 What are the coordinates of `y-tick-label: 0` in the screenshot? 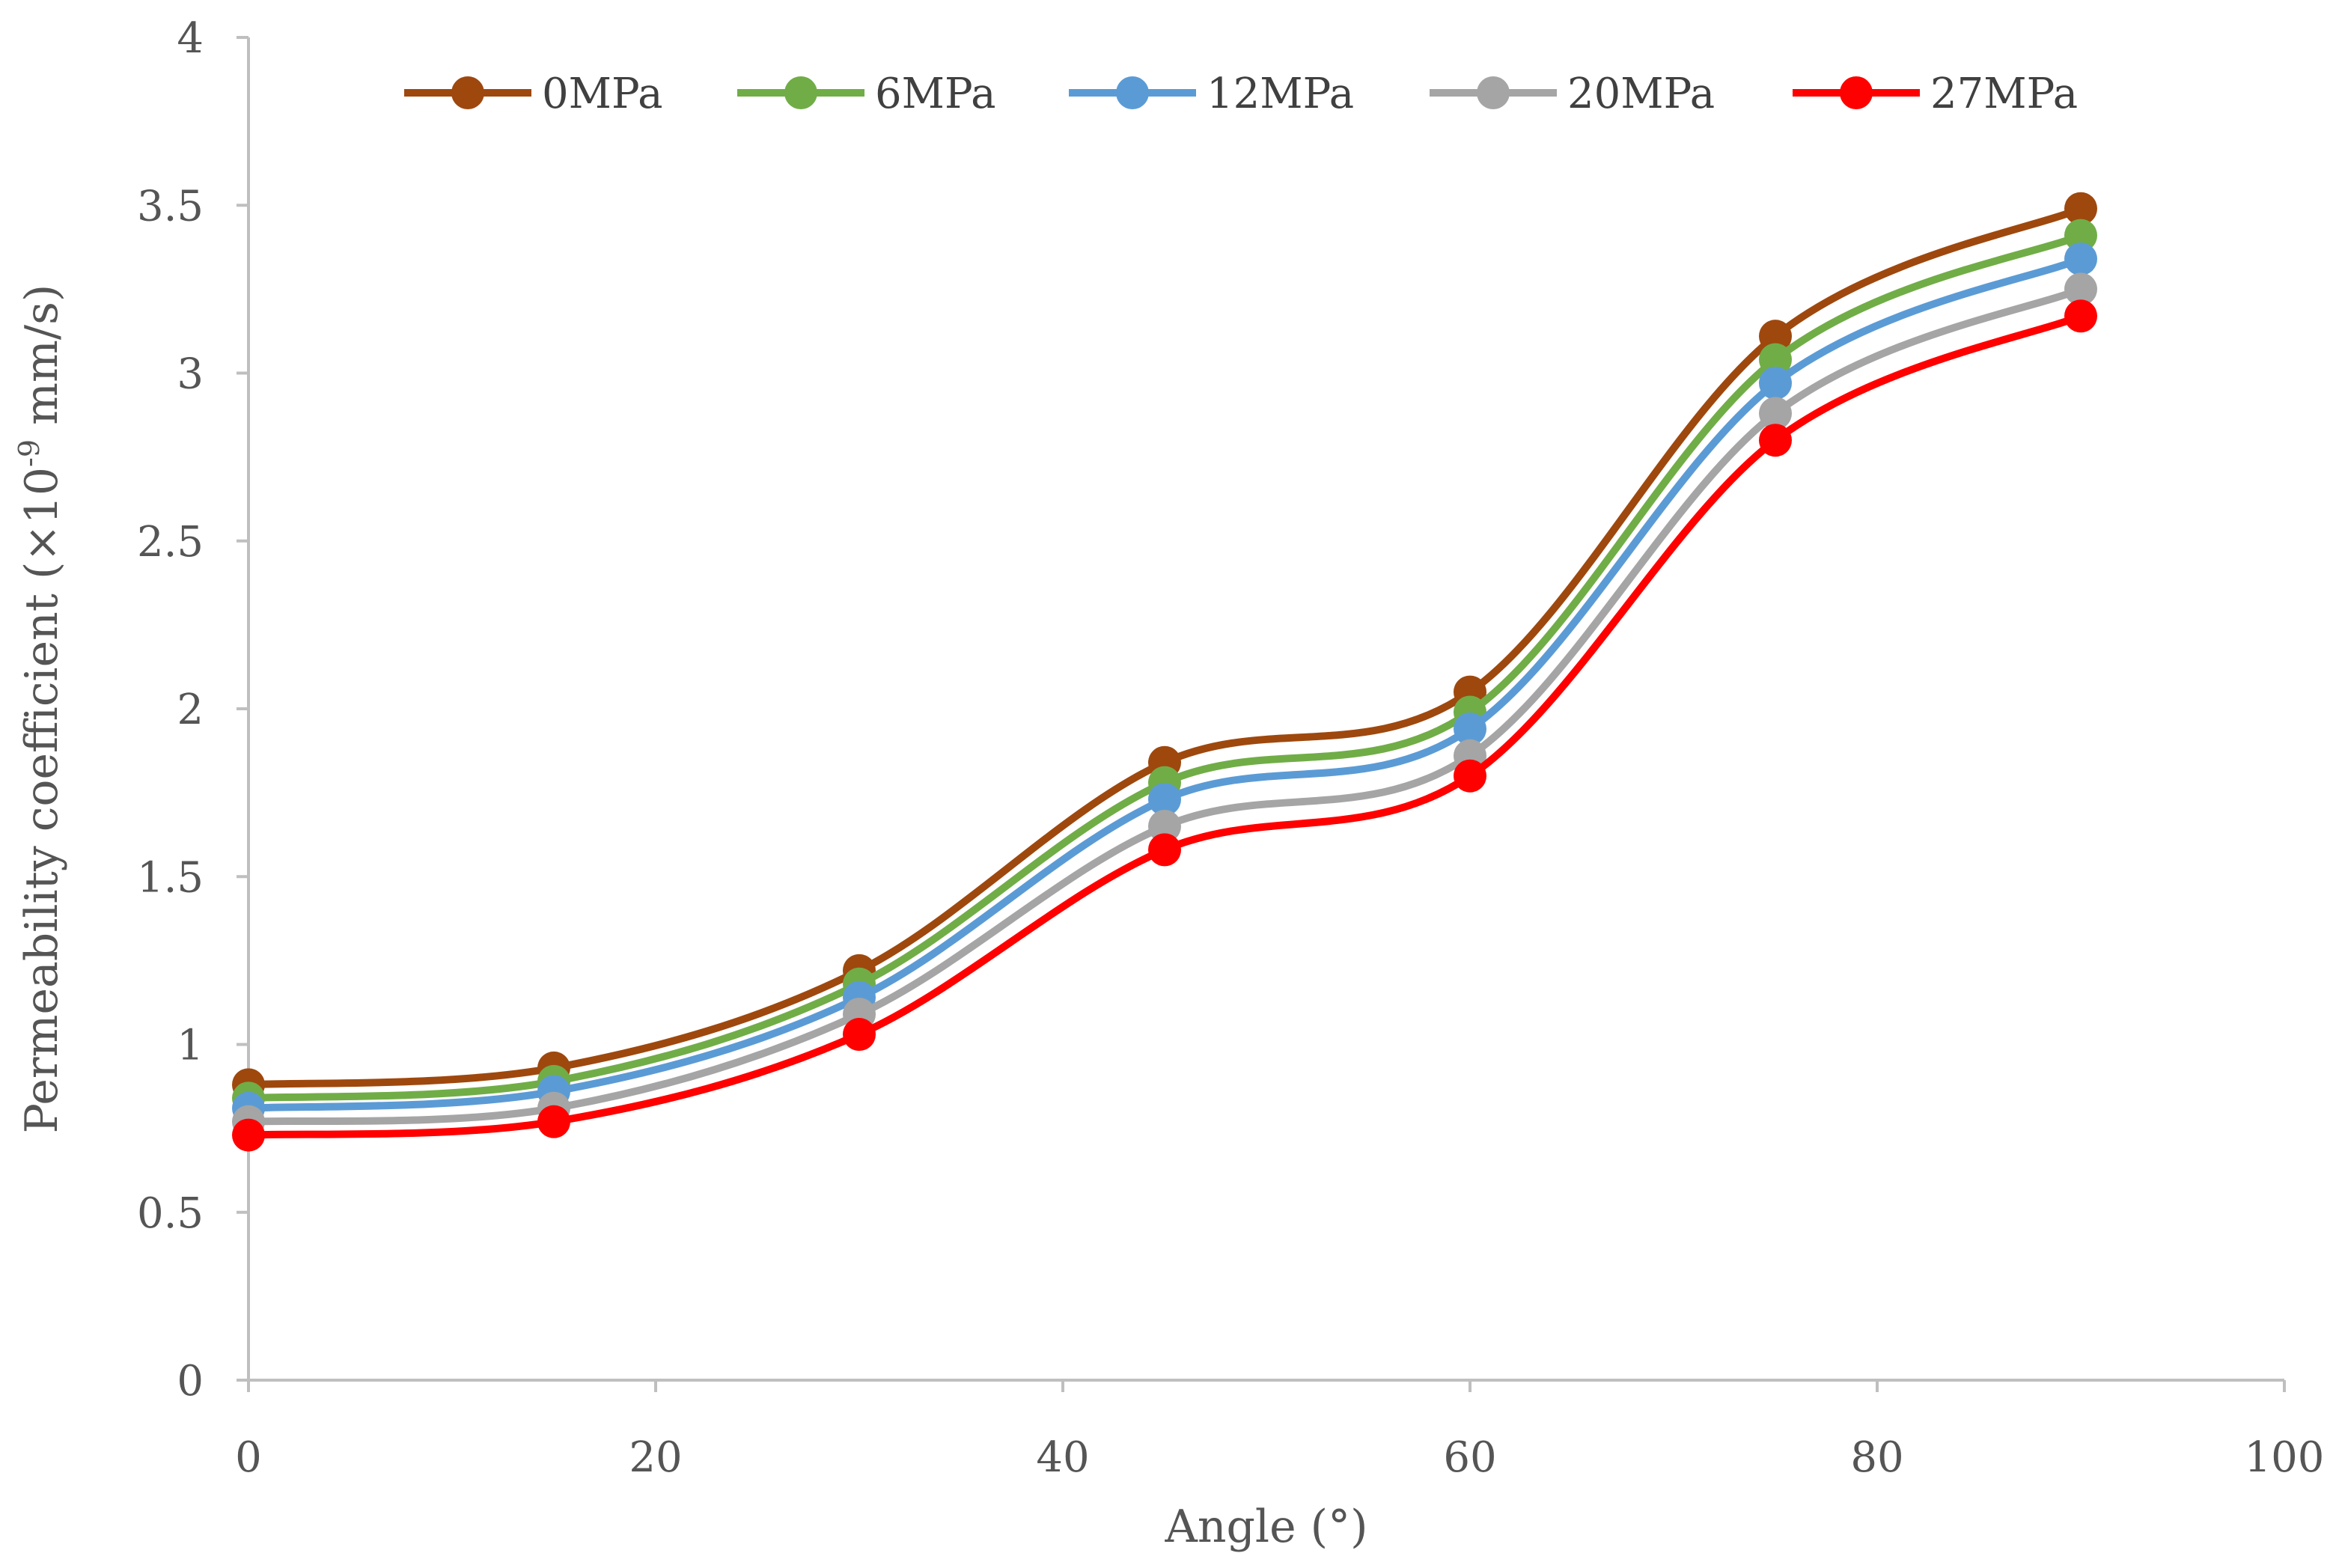 It's located at (190, 1381).